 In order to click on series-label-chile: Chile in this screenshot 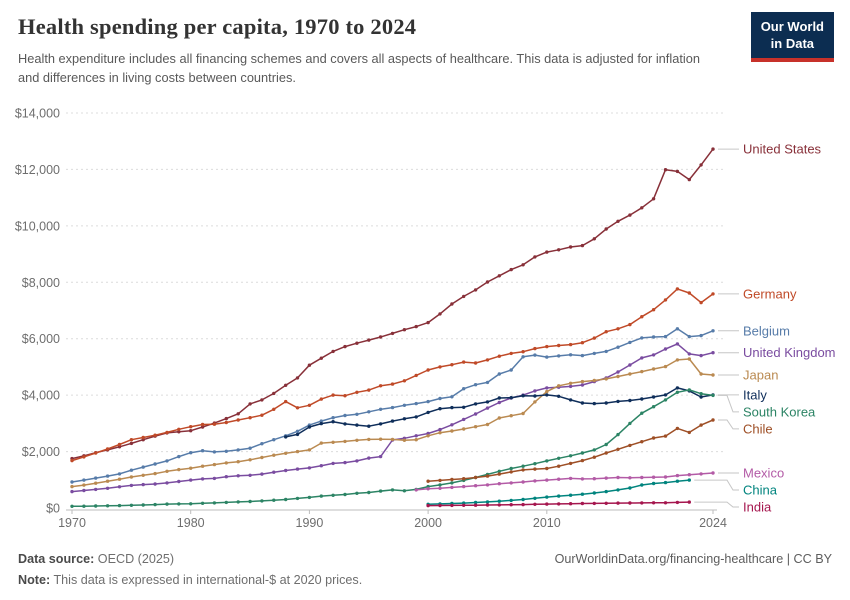, I will do `click(758, 428)`.